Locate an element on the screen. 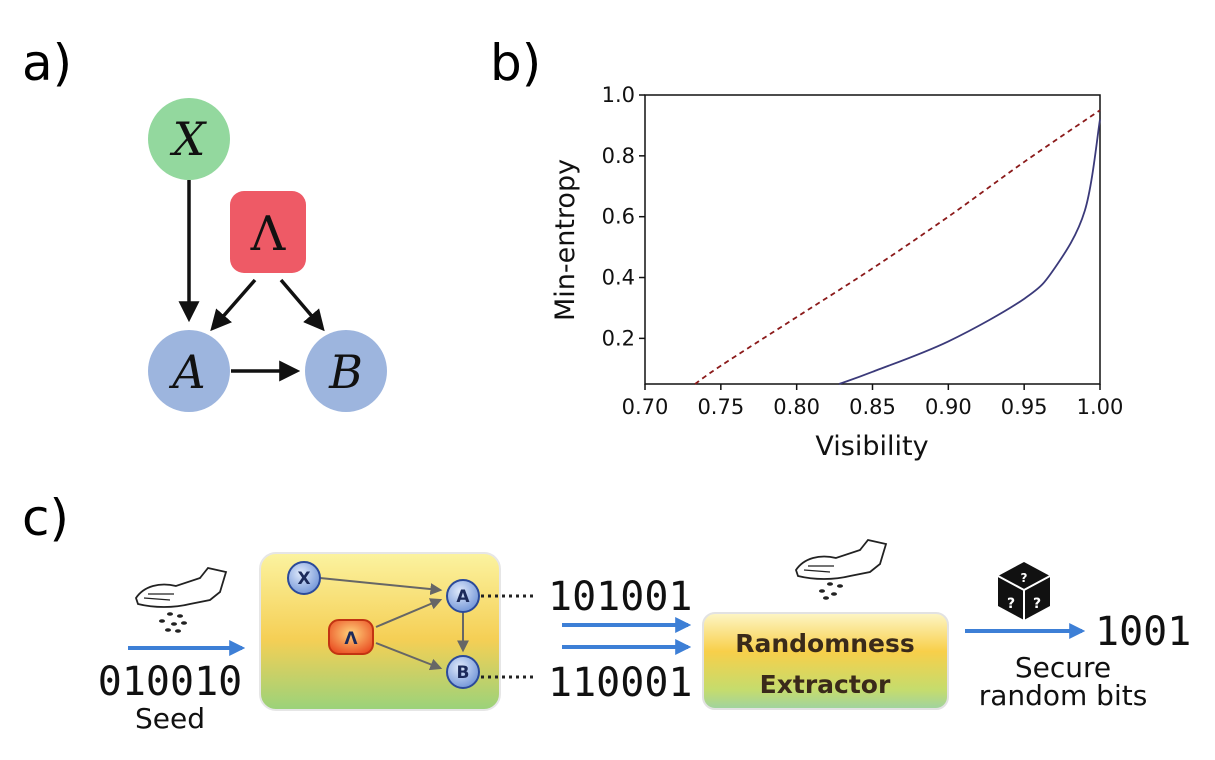 Image resolution: width=1215 pixels, height=760 pixels. dashed-series-line is located at coordinates (897, 247).